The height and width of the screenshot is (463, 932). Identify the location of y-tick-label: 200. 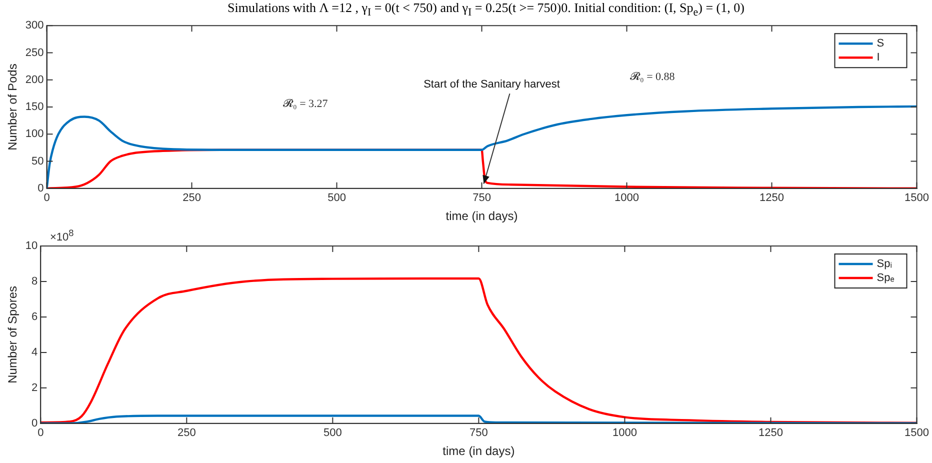
(34, 80).